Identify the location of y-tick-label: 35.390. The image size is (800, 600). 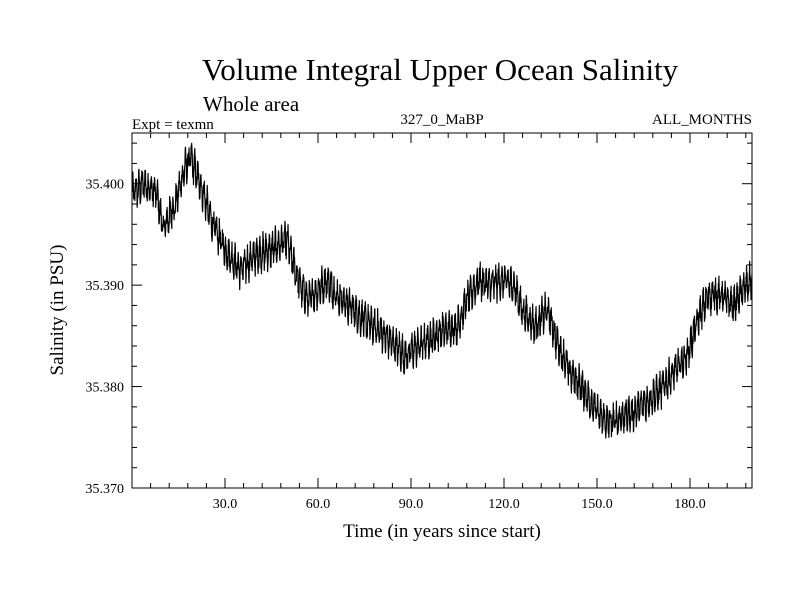
(105, 286).